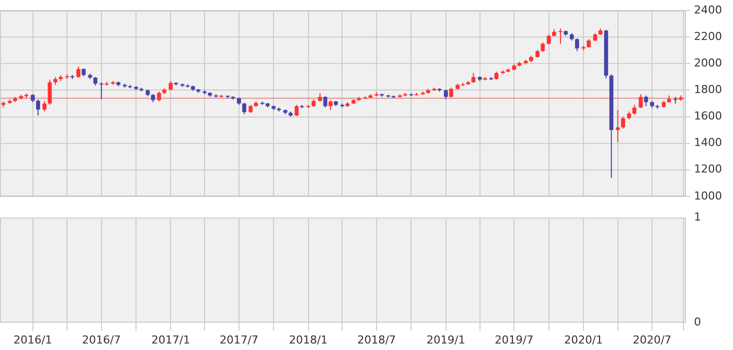 The width and height of the screenshot is (733, 350). Describe the element at coordinates (708, 143) in the screenshot. I see `y-tick-label: 1400` at that location.